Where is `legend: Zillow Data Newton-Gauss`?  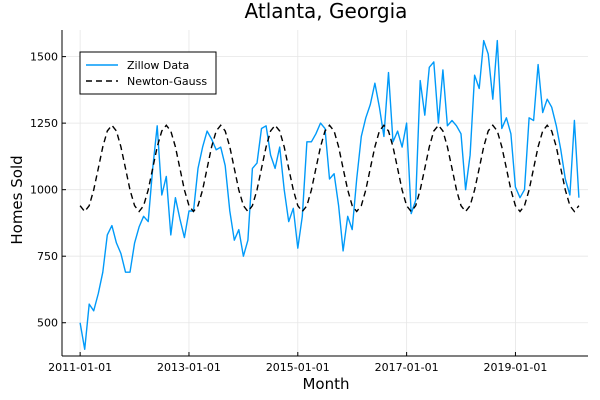
legend: Zillow Data Newton-Gauss is located at coordinates (148, 73).